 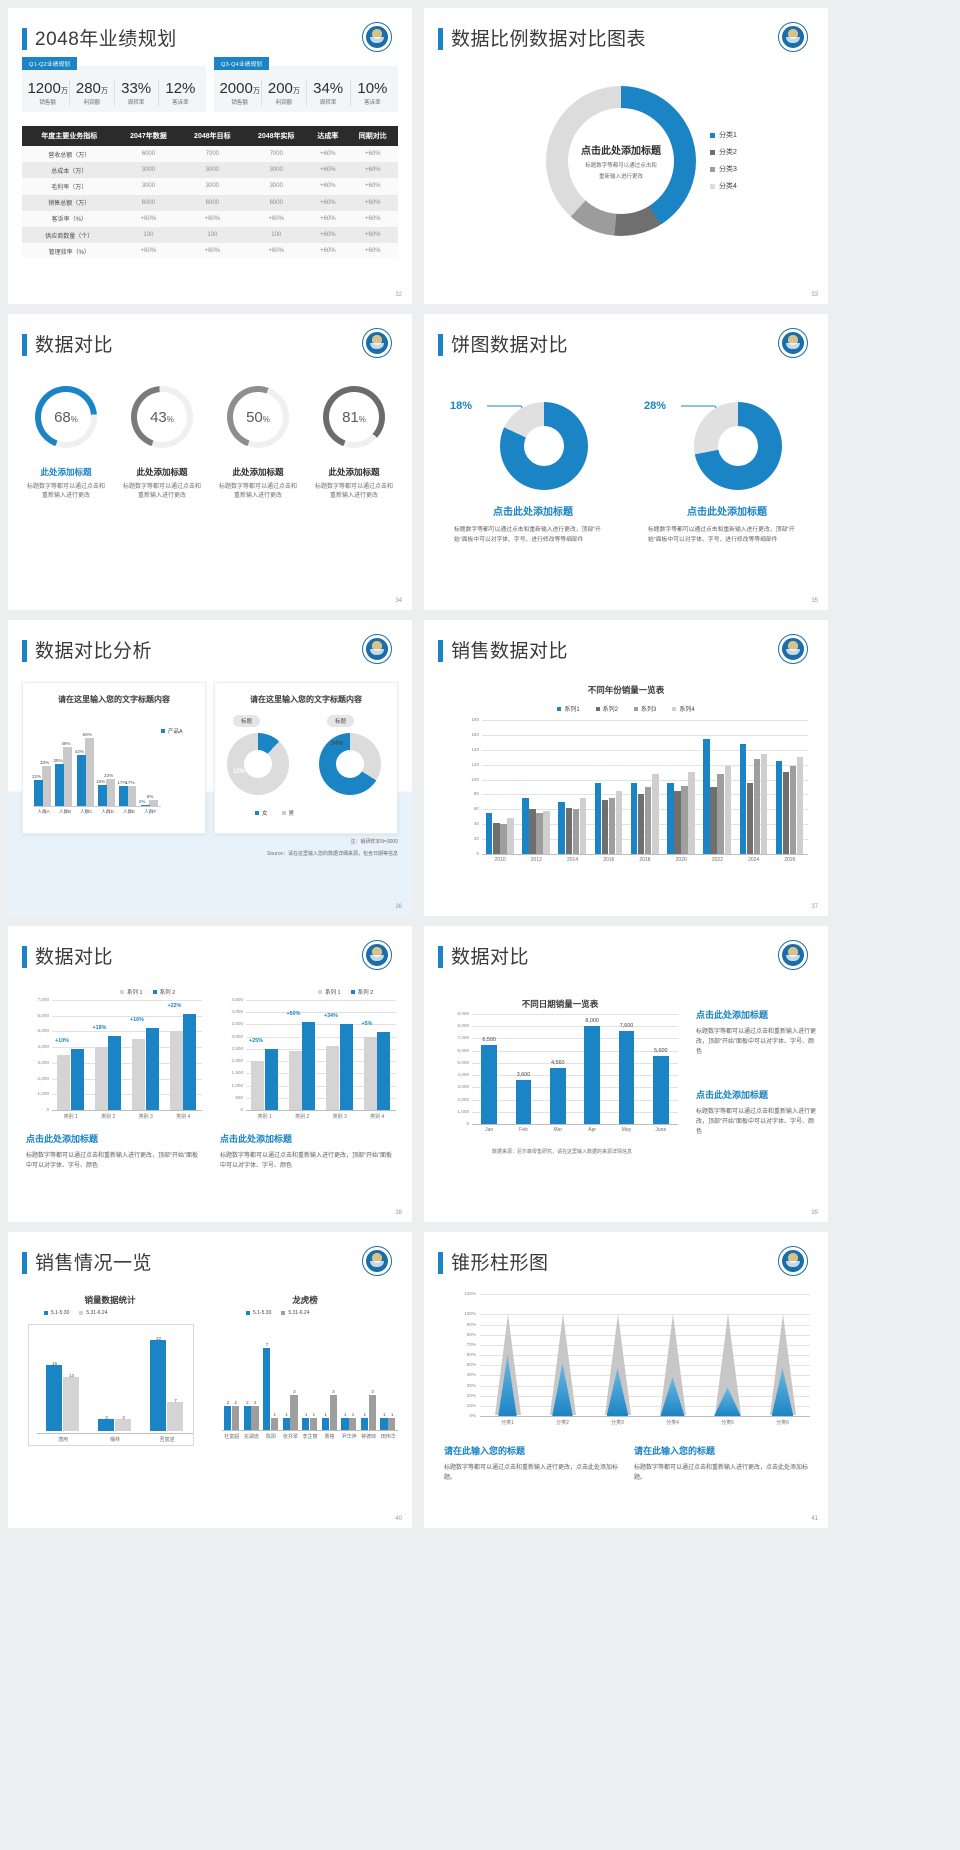 I want to click on table-cell: 6000, so click(x=212, y=202).